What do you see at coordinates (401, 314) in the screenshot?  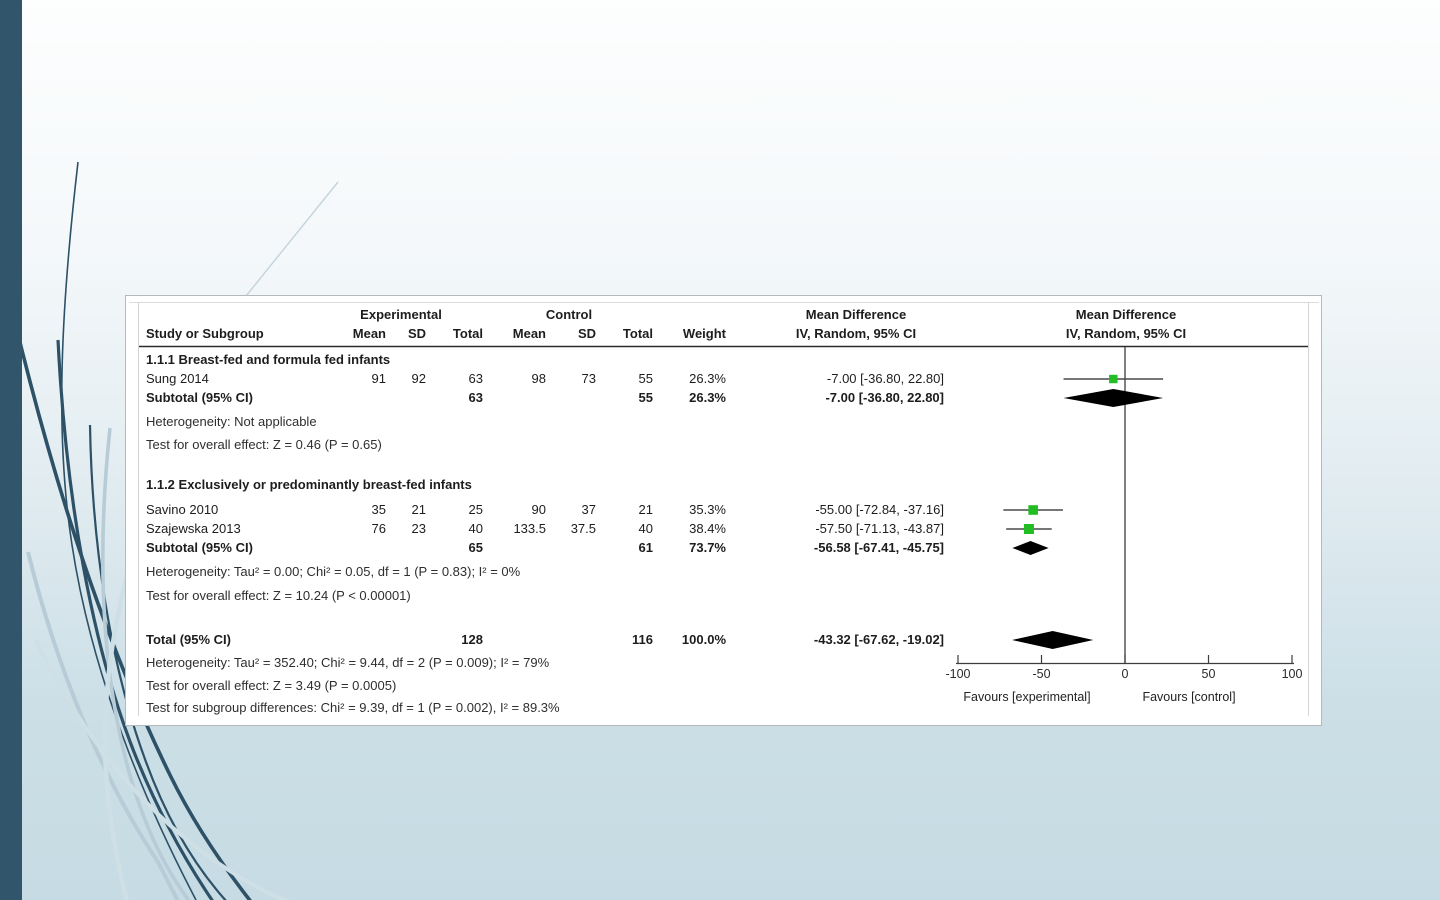 I see `group-header-experimental: Experimental` at bounding box center [401, 314].